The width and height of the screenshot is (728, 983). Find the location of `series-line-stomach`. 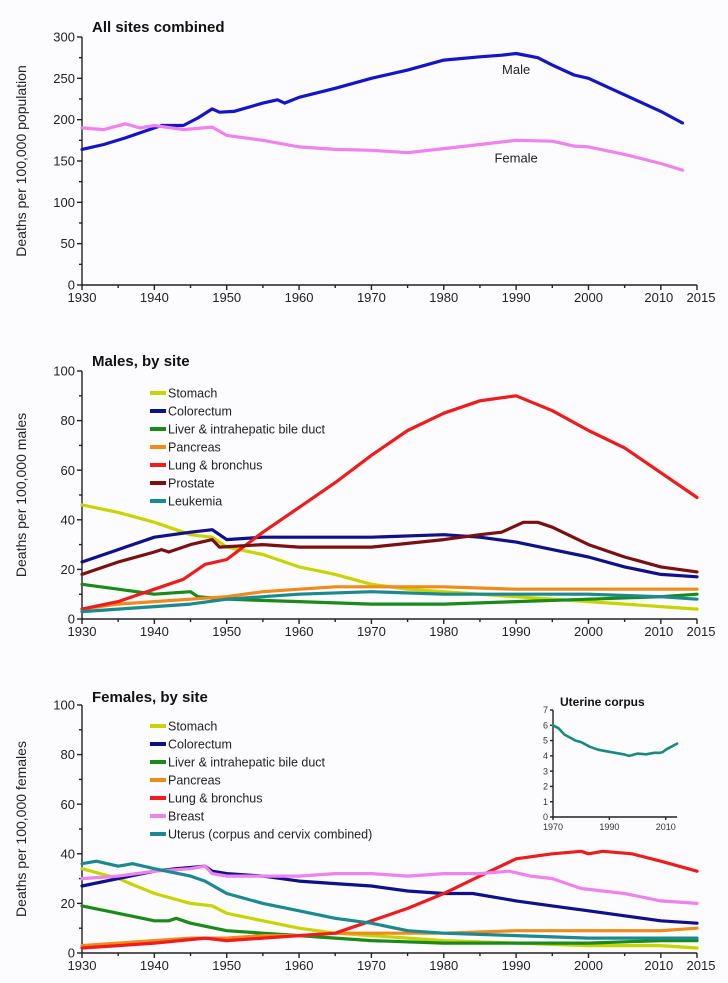

series-line-stomach is located at coordinates (389, 908).